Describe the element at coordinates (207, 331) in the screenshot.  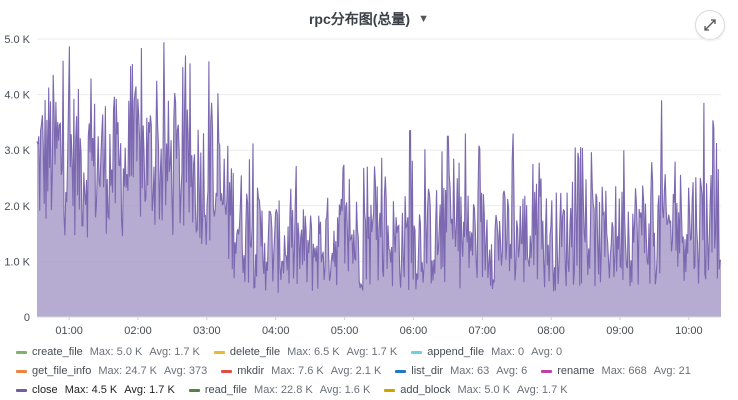
I see `x-tick-label: 03:00` at that location.